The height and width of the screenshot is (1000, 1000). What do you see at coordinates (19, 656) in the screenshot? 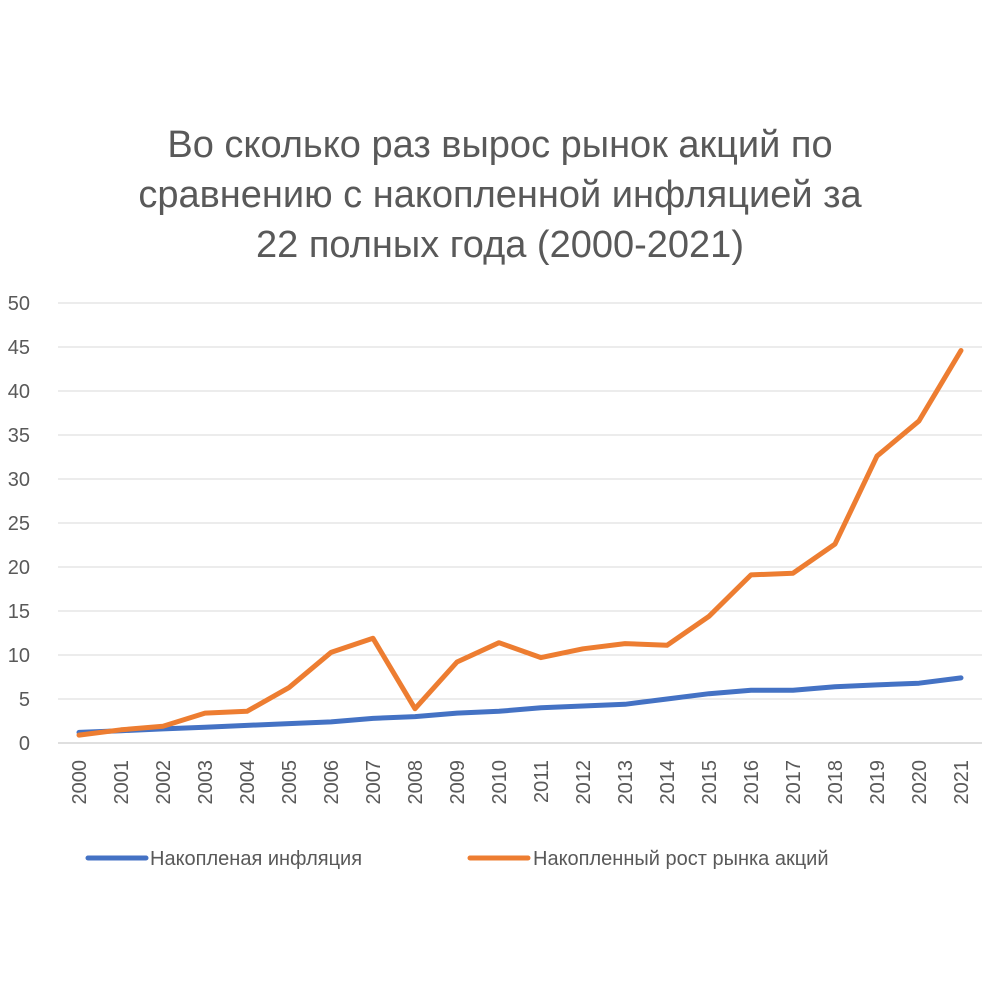
I see `y-tick-label: 10` at bounding box center [19, 656].